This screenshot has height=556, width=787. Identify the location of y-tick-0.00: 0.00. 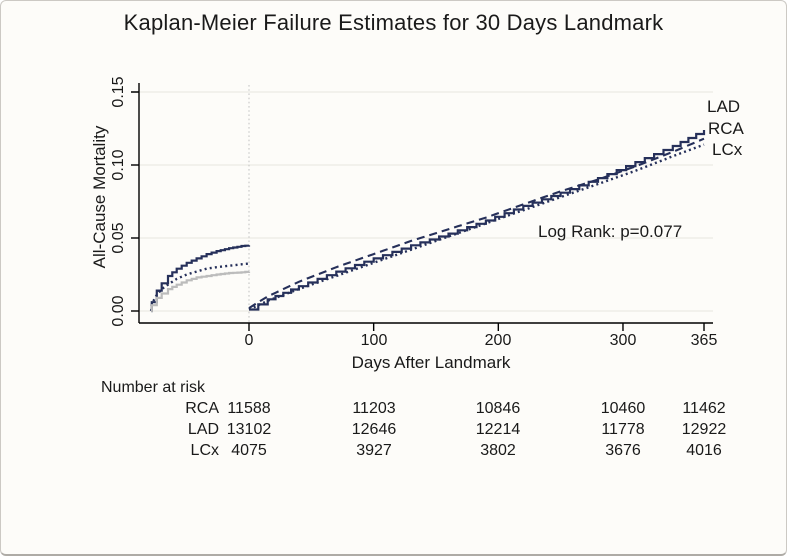
(118, 311).